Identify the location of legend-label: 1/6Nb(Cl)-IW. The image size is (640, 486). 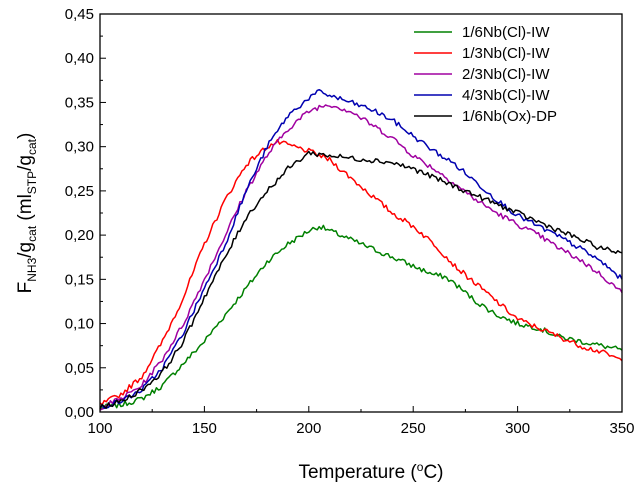
(506, 32).